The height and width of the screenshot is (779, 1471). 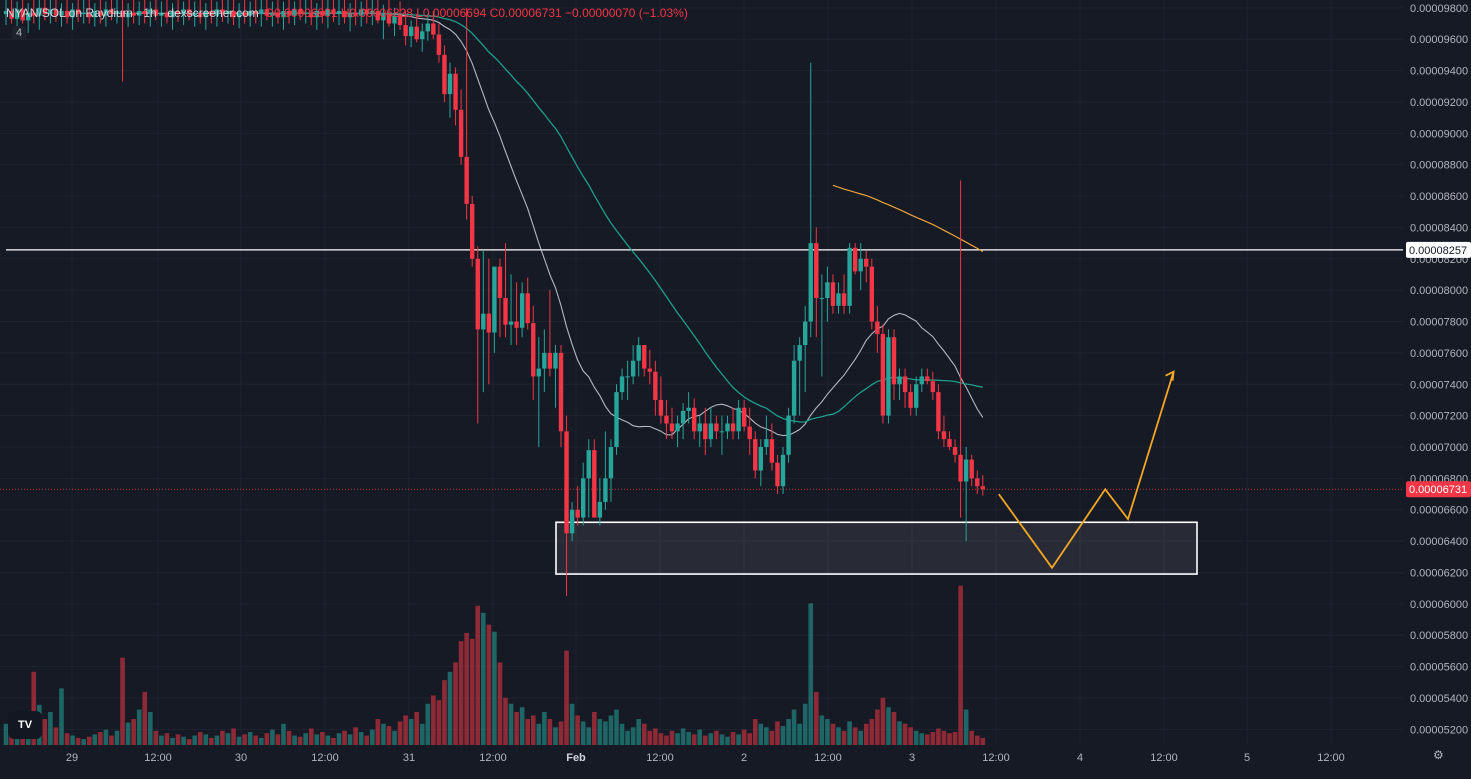 What do you see at coordinates (1080, 758) in the screenshot?
I see `time-tick-label: 4` at bounding box center [1080, 758].